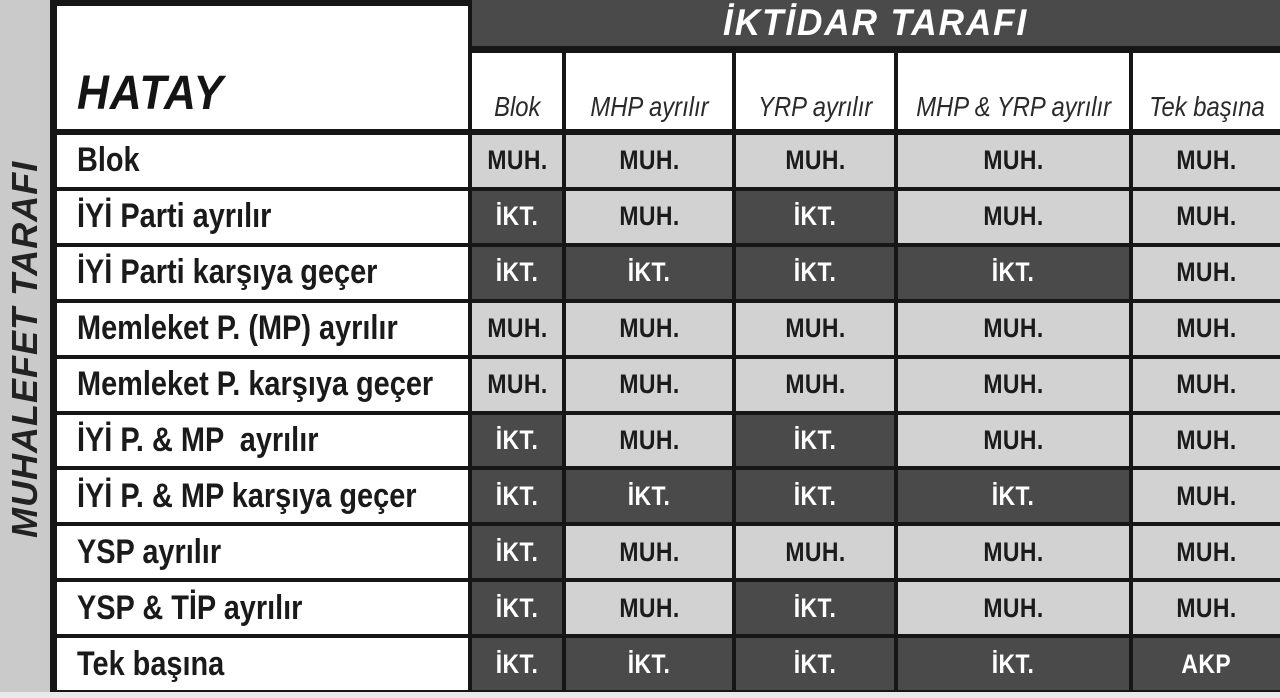 The image size is (1280, 698). I want to click on column-header-label: MHP & YRP ayrılır, so click(1013, 106).